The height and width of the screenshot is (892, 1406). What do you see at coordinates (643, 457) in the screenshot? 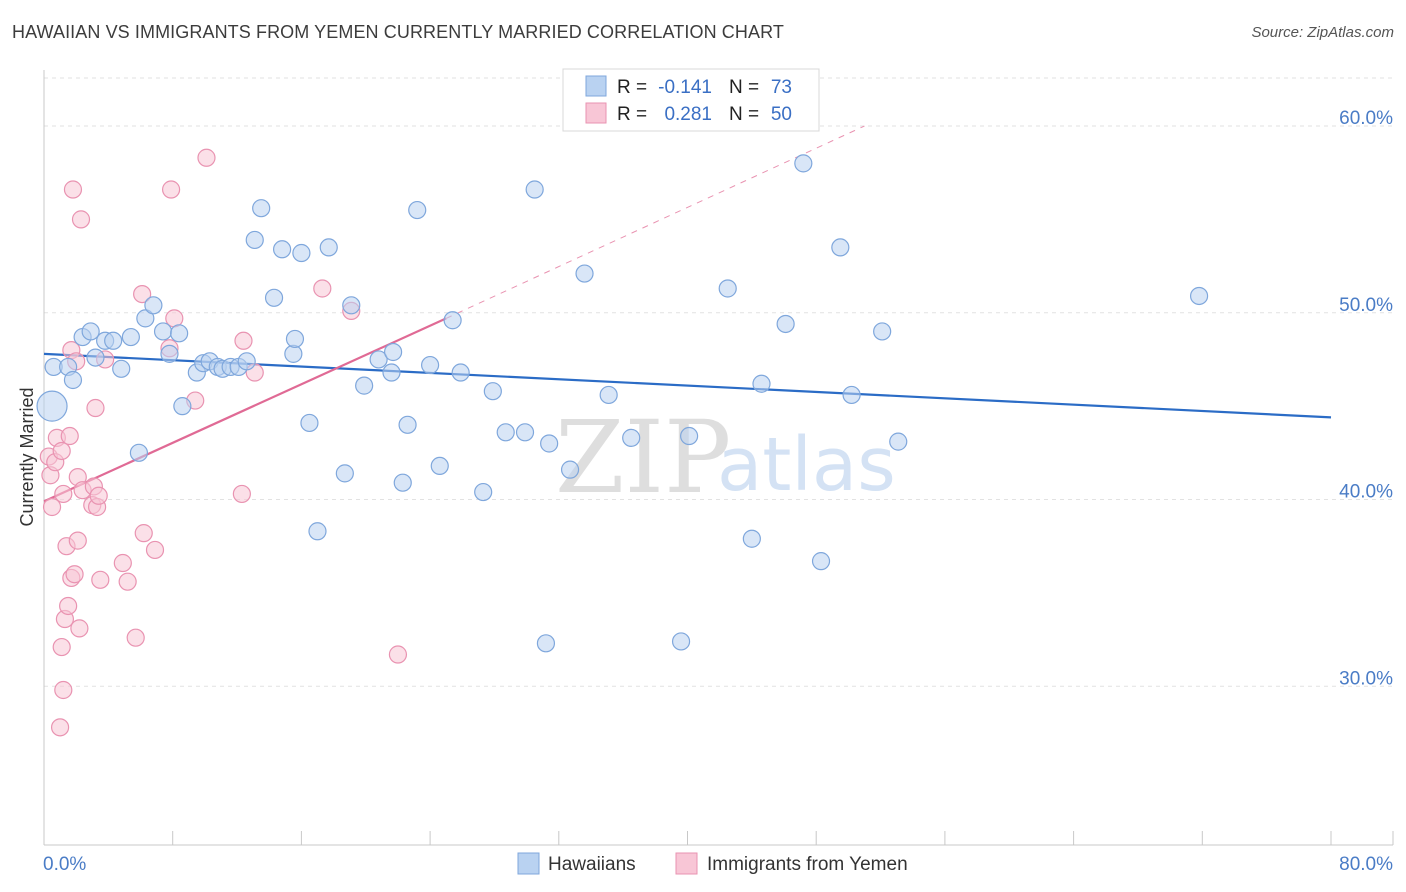
I see `watermark-zip: ZIP` at bounding box center [643, 457].